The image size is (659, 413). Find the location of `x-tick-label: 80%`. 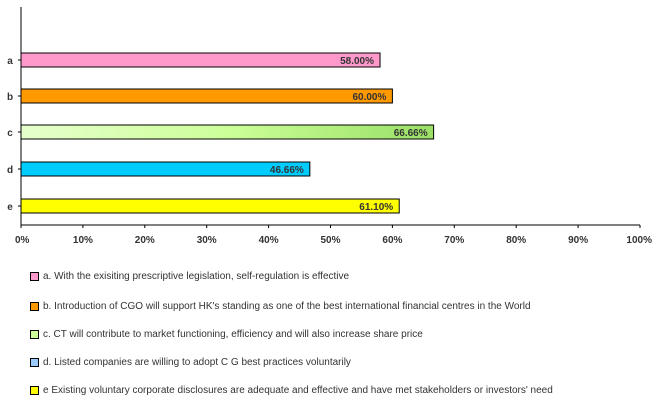

x-tick-label: 80% is located at coordinates (516, 240).